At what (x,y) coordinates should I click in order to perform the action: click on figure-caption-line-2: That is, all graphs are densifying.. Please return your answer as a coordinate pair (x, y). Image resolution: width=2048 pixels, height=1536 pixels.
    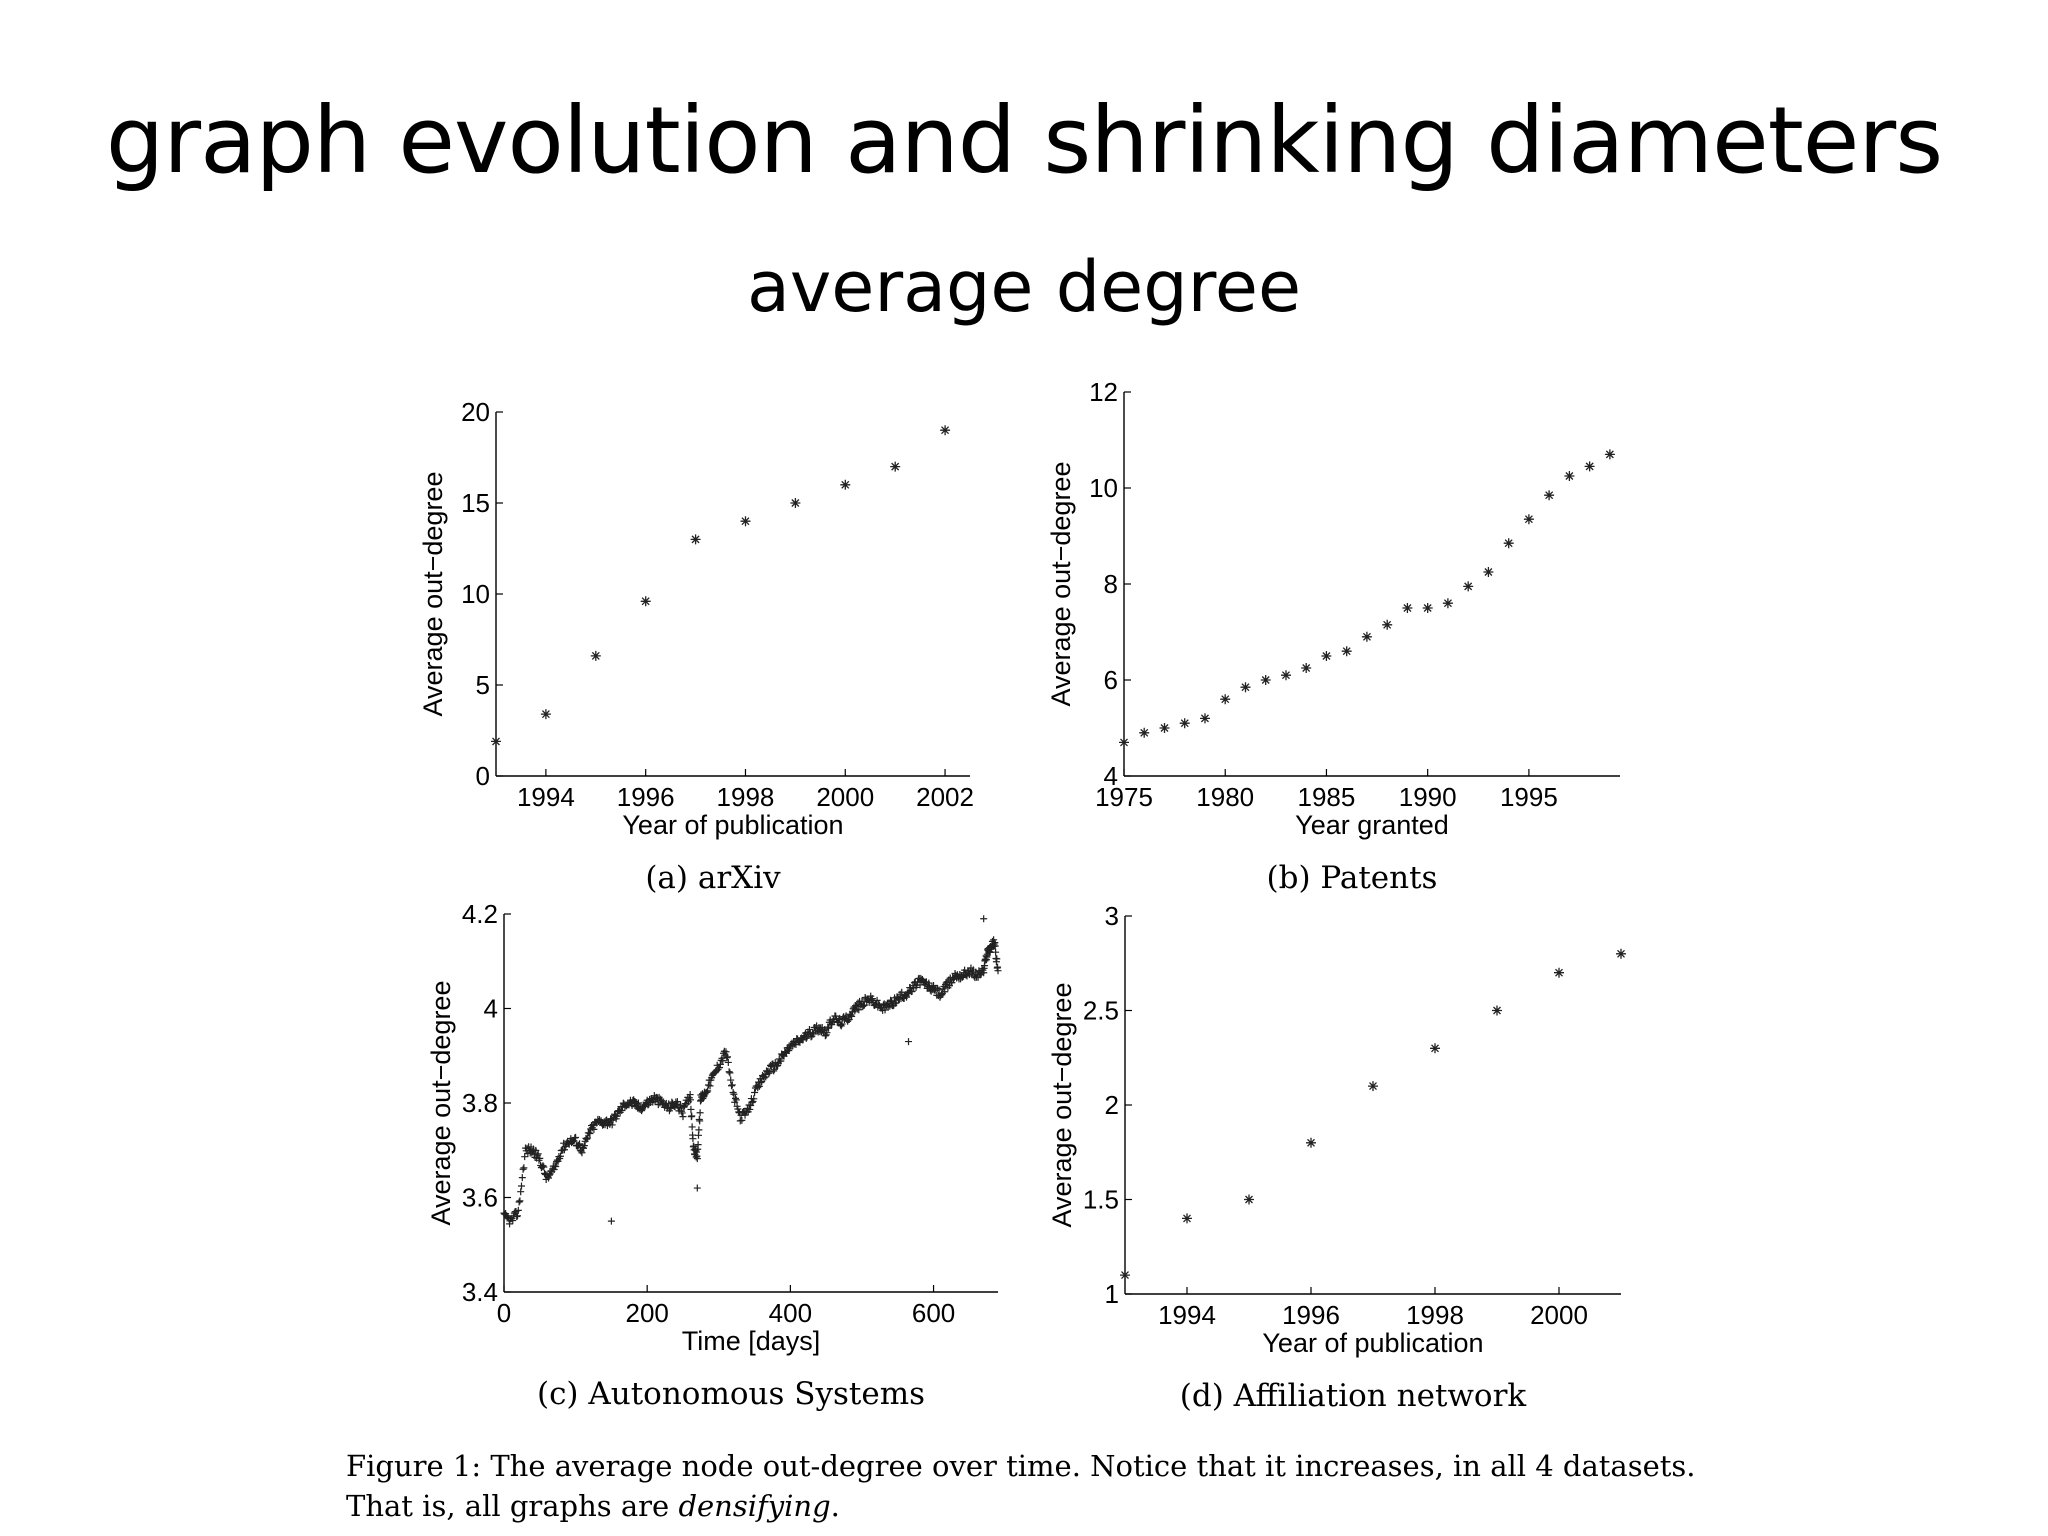
    Looking at the image, I should click on (593, 1506).